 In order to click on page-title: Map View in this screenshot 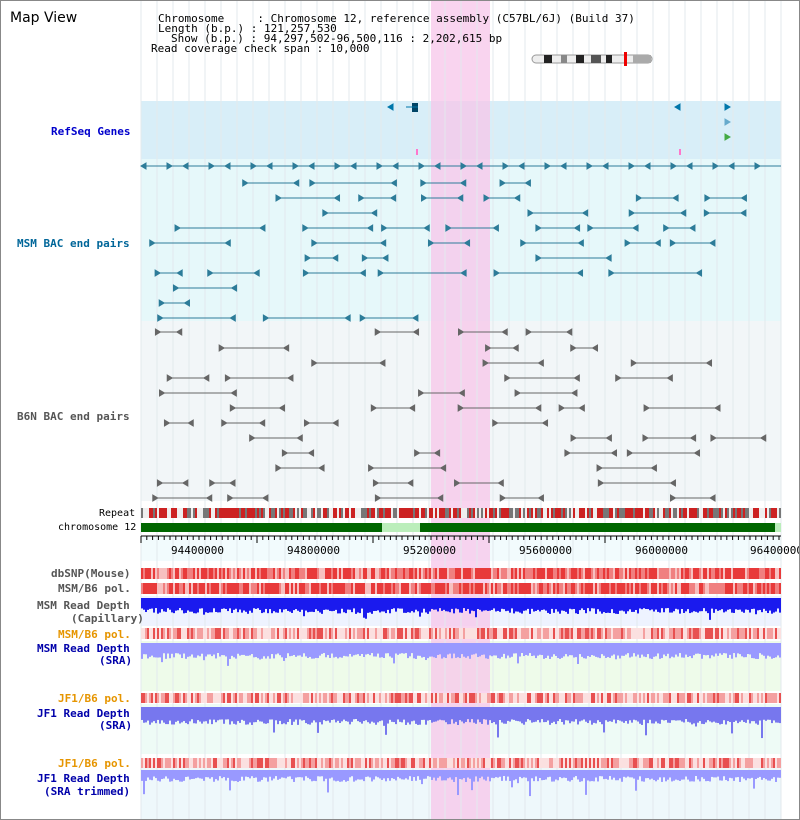, I will do `click(44, 18)`.